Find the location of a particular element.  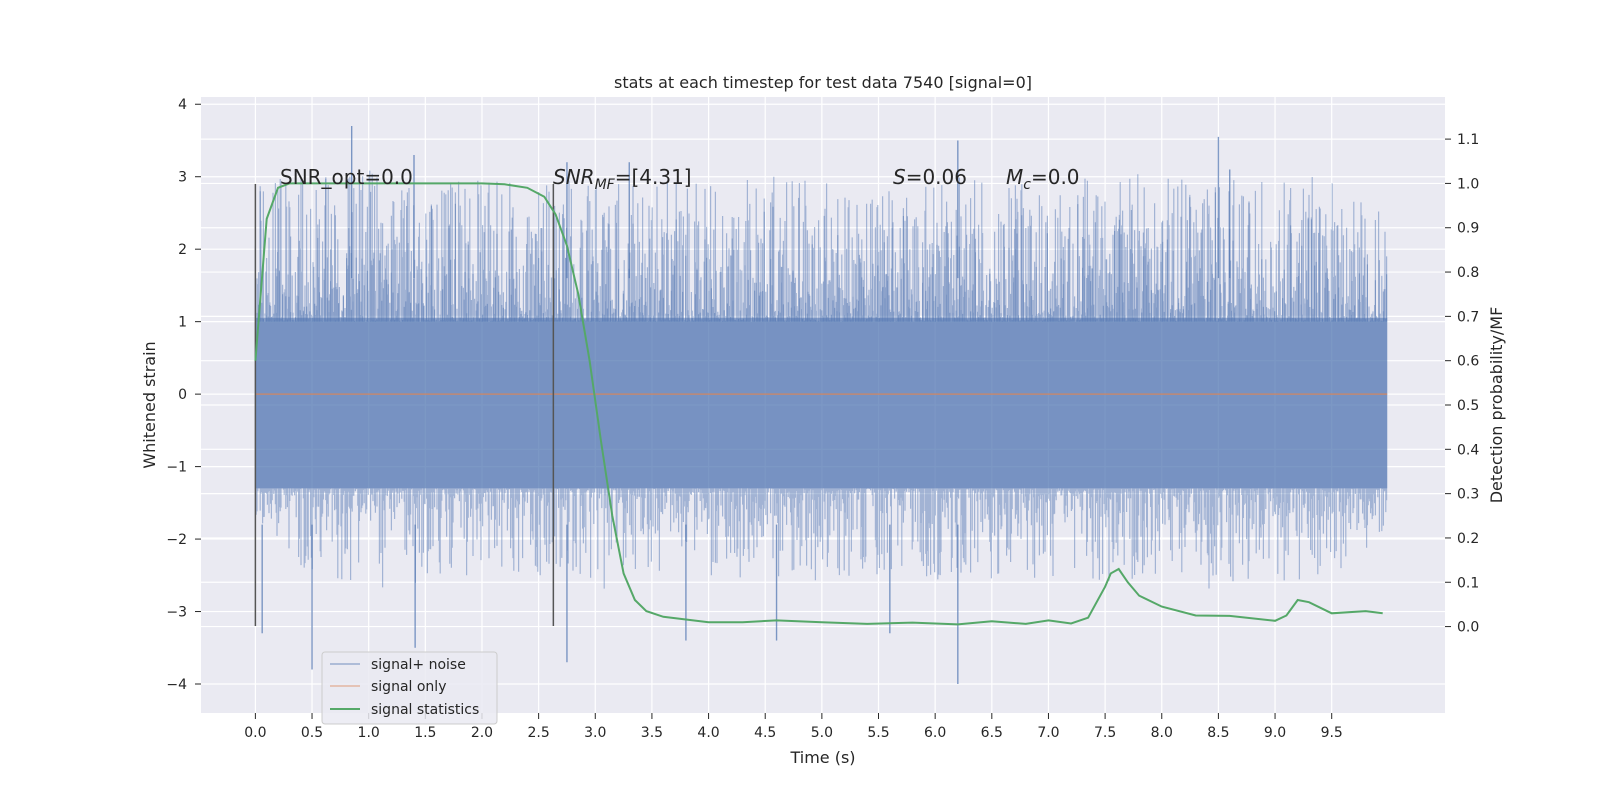

x-tick-label-6: 3.0 is located at coordinates (595, 733).